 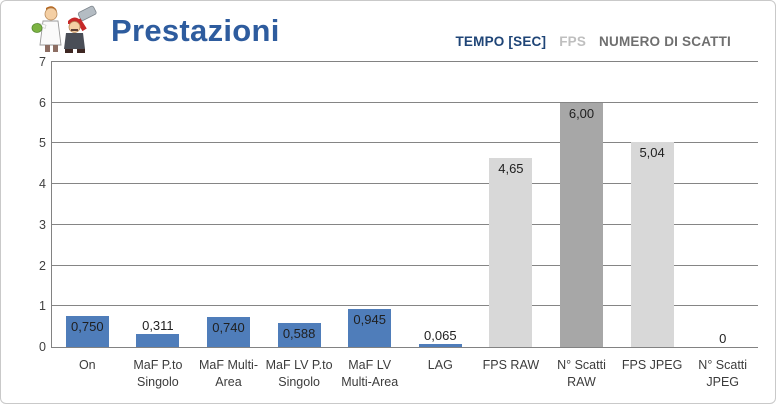 What do you see at coordinates (42, 306) in the screenshot?
I see `y-axis-tick-label: 1` at bounding box center [42, 306].